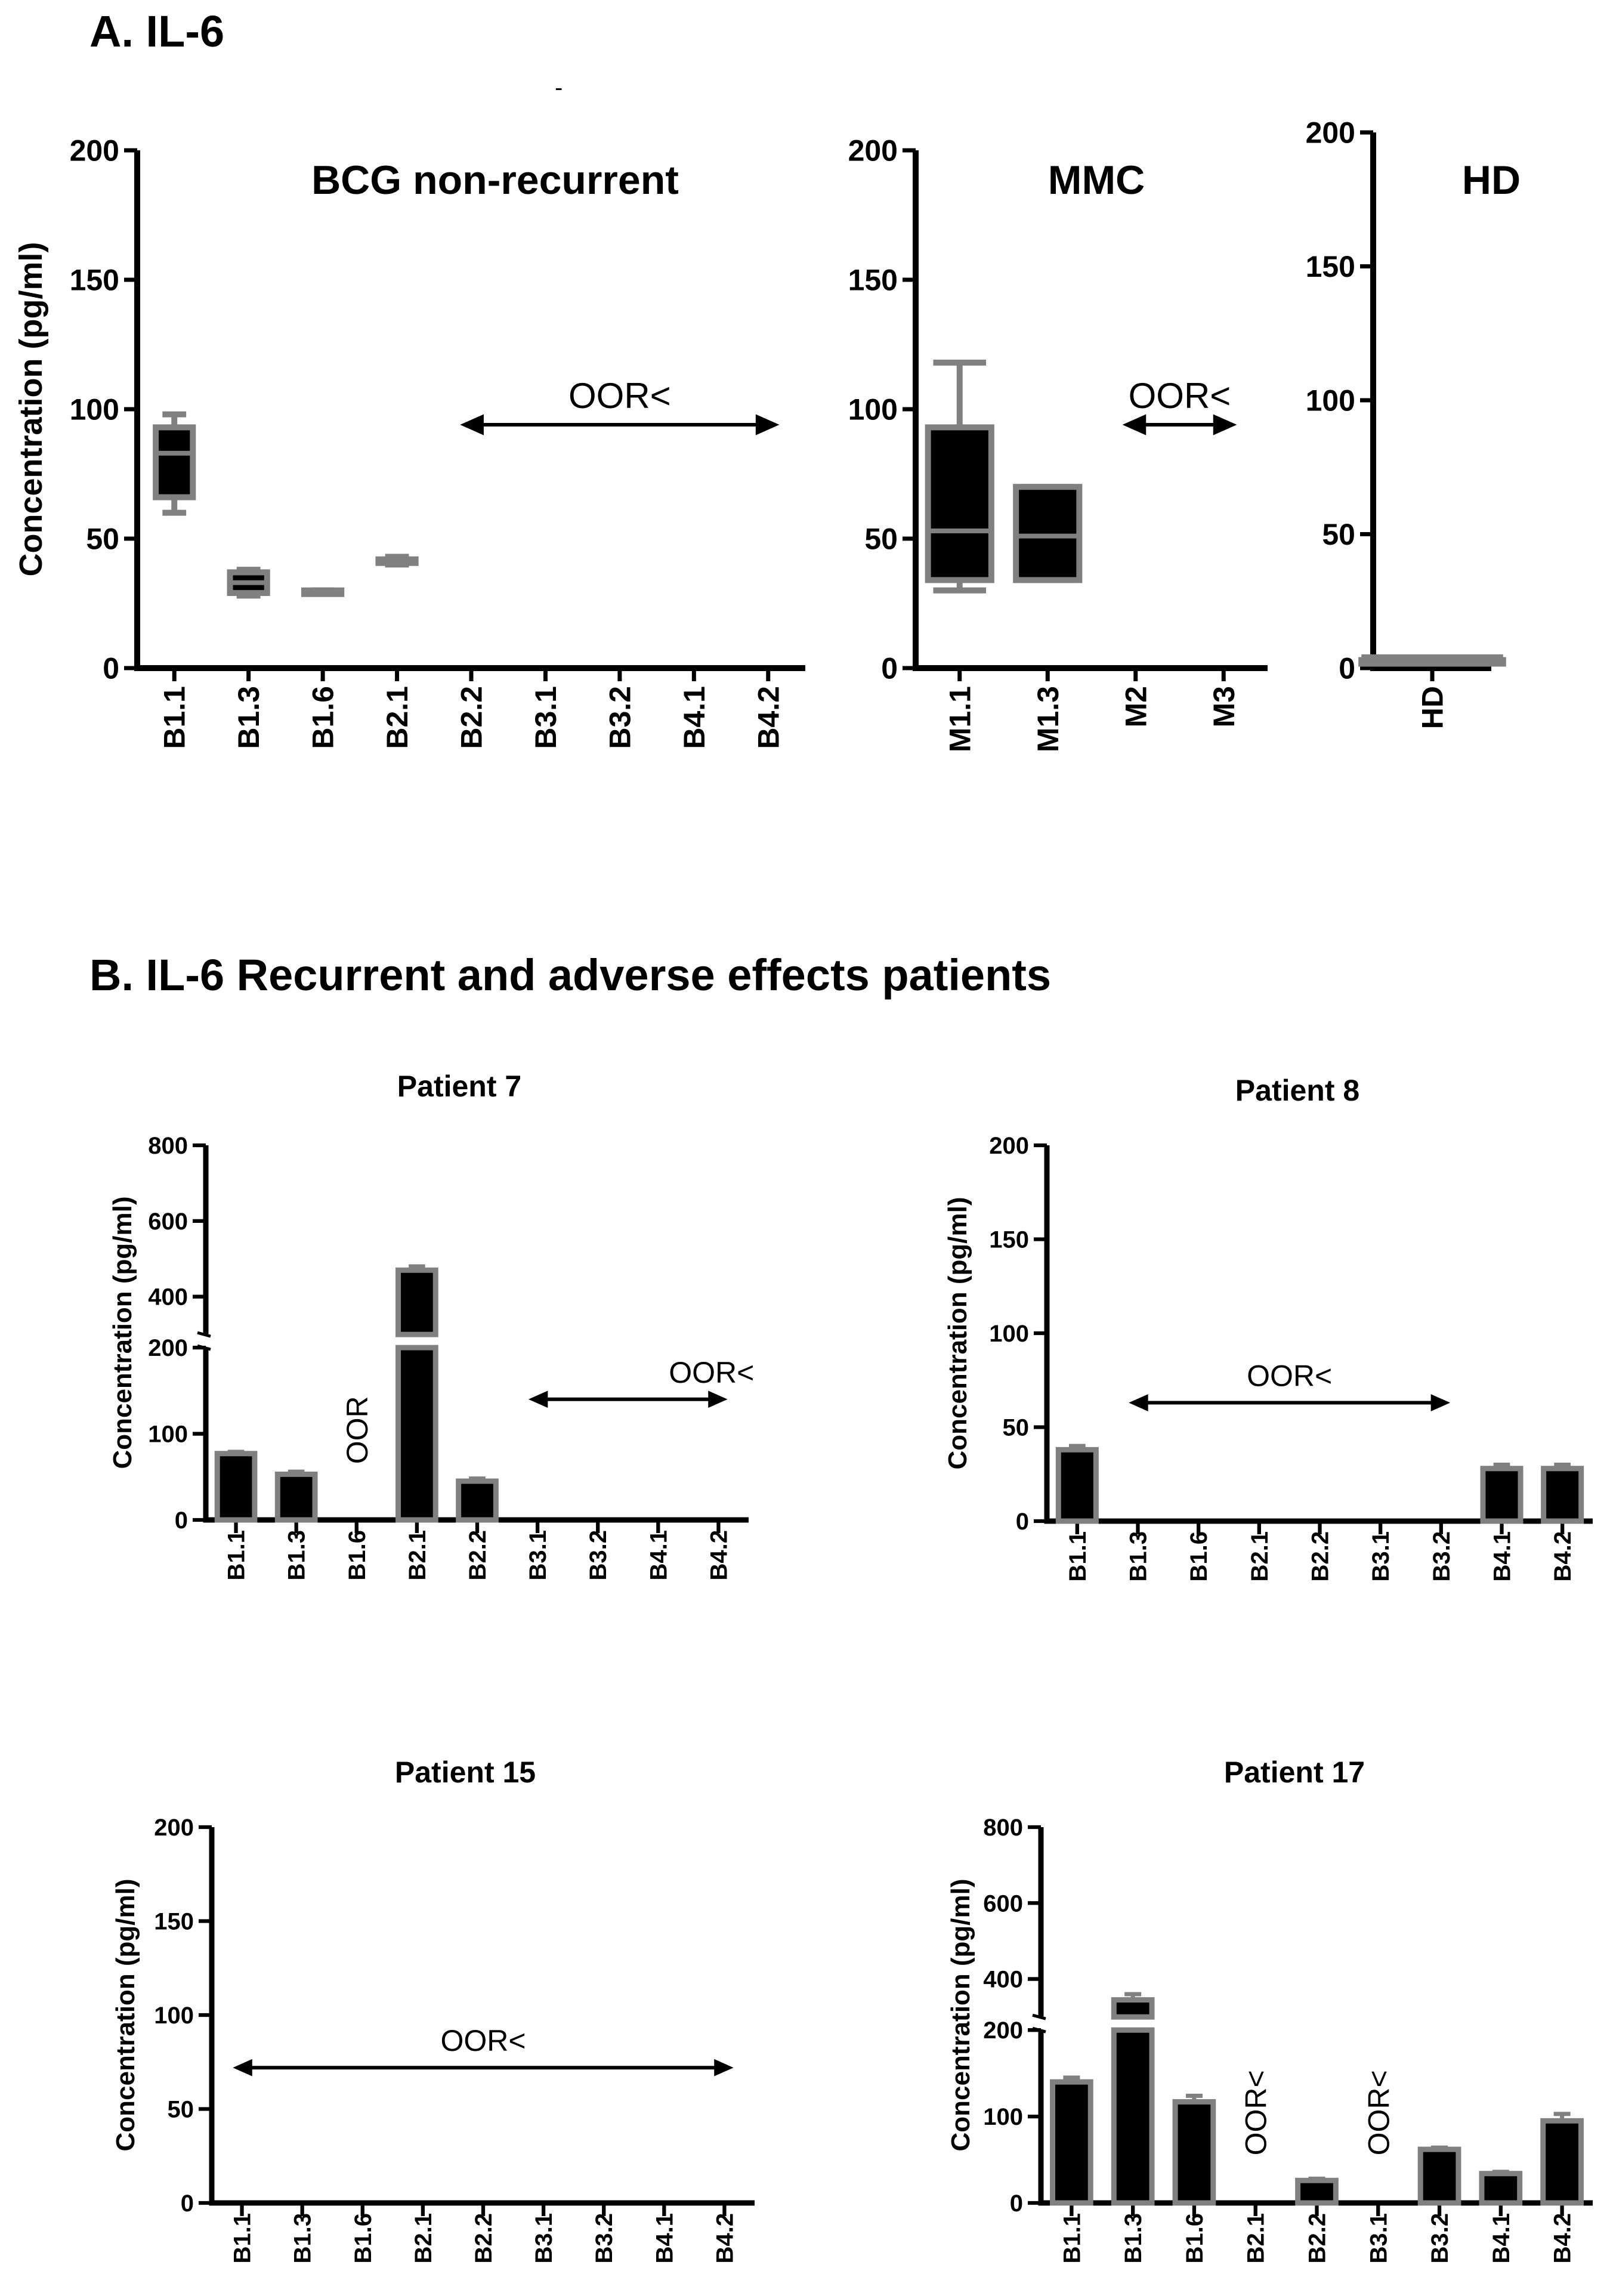 The image size is (1610, 2296). I want to click on chart-title: Patient 15, so click(465, 1773).